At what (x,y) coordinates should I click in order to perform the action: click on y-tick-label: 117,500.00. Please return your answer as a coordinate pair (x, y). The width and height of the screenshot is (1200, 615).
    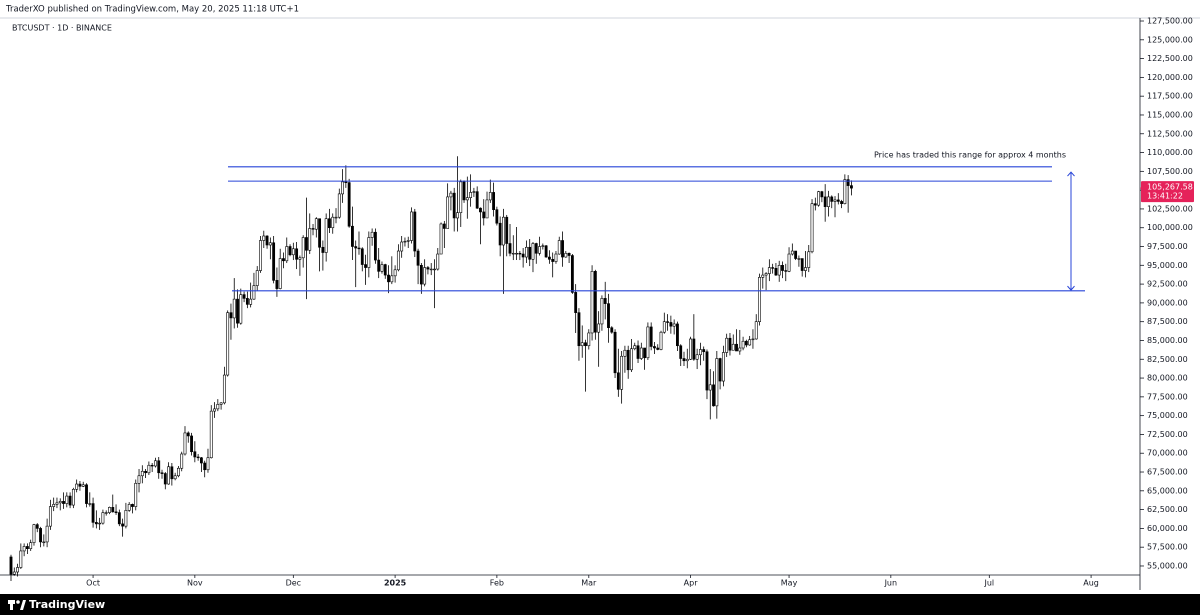
    Looking at the image, I should click on (1170, 96).